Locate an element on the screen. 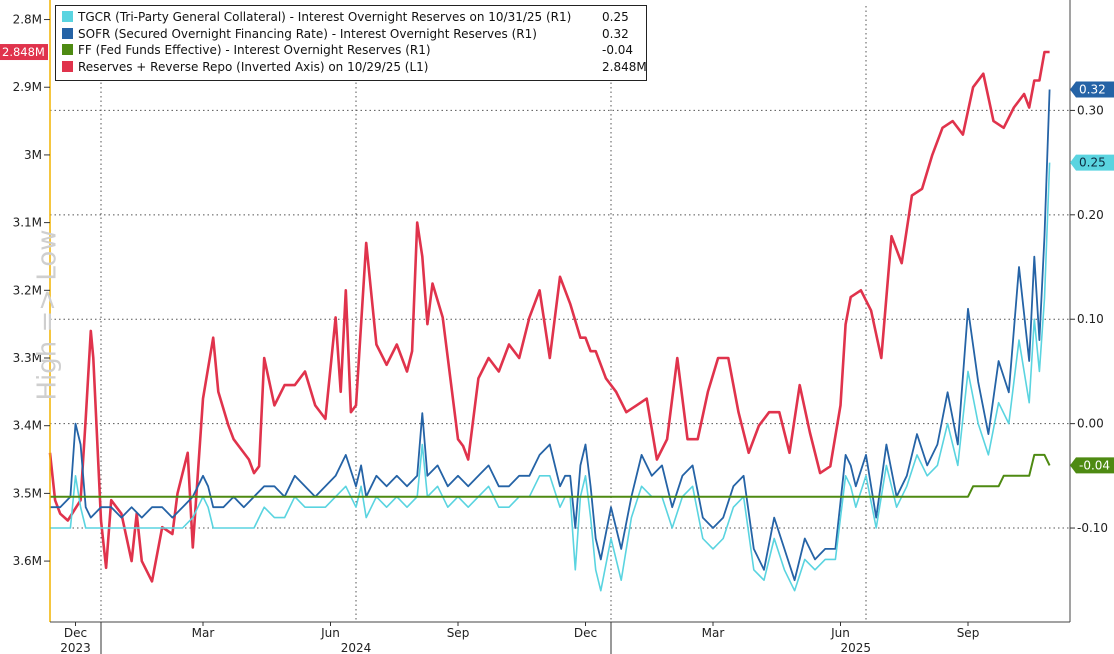 The width and height of the screenshot is (1114, 654). right-tick-label: 0.10 is located at coordinates (1090, 319).